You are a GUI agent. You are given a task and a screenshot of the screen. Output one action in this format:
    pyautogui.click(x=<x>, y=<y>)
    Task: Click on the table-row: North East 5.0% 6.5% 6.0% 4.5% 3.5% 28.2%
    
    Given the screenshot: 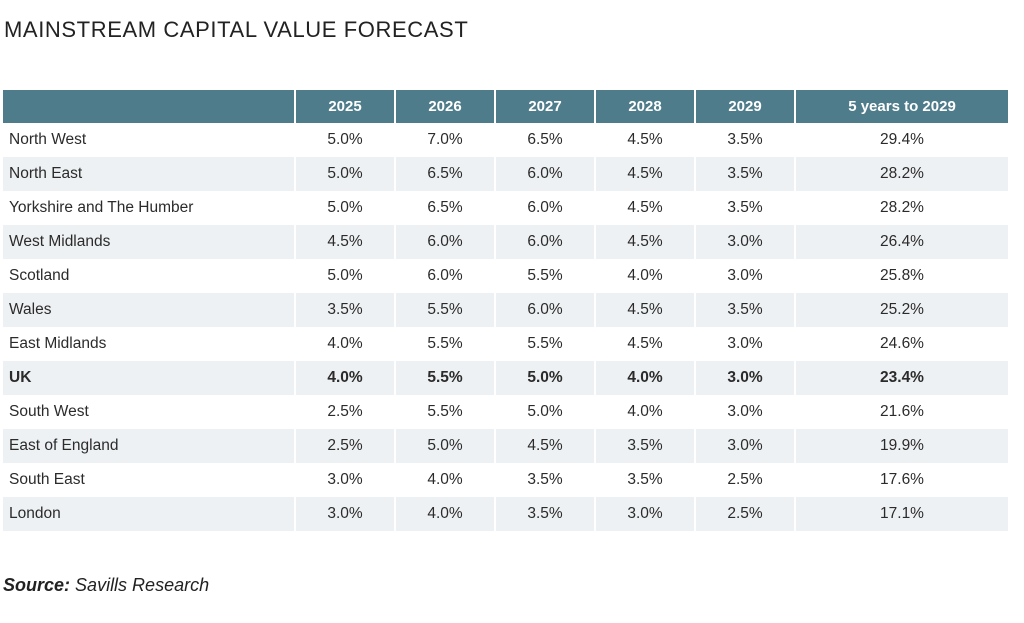 What is the action you would take?
    pyautogui.click(x=505, y=174)
    